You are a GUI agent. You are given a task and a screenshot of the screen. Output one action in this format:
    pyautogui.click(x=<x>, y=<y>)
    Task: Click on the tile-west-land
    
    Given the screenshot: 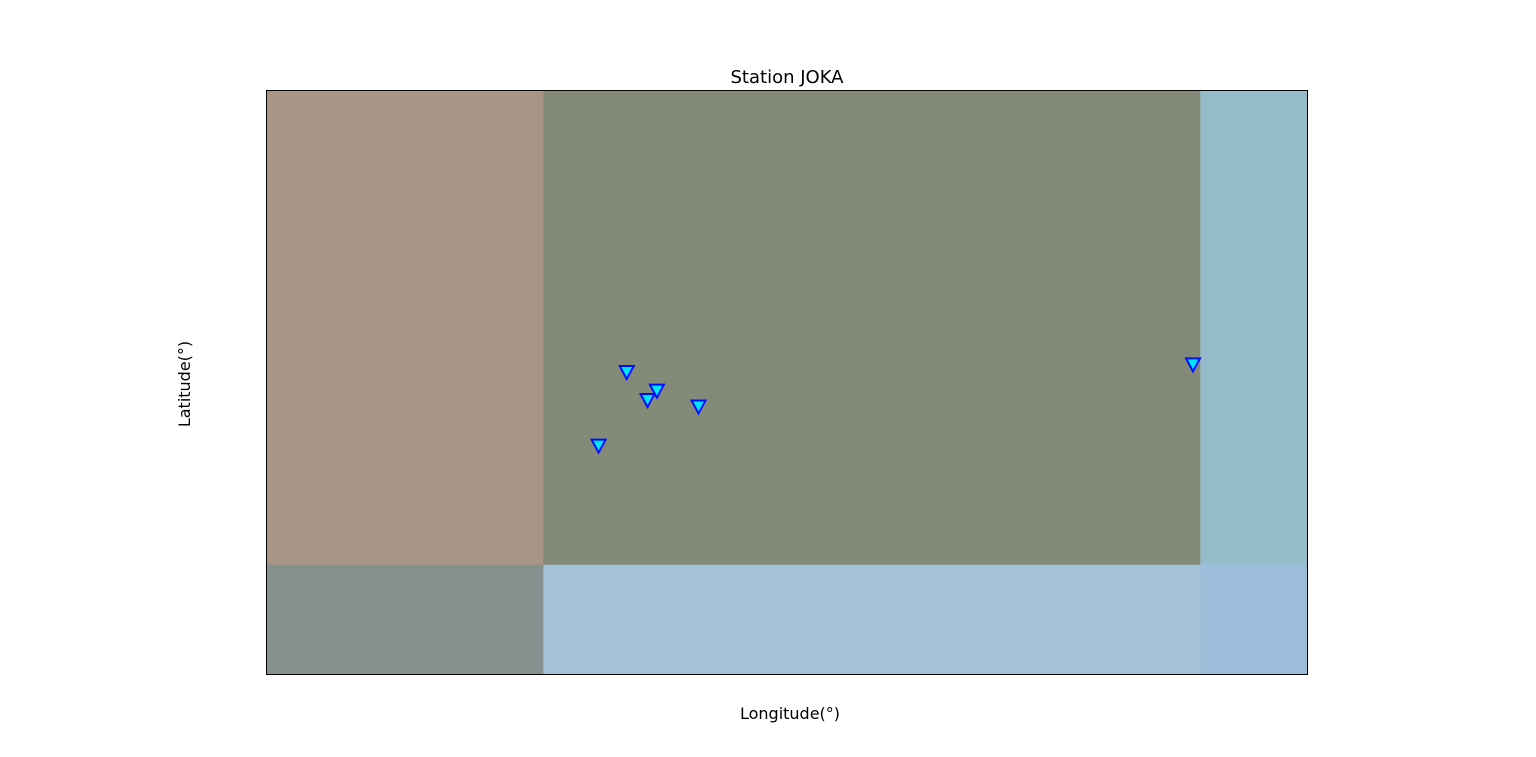 What is the action you would take?
    pyautogui.click(x=405, y=328)
    